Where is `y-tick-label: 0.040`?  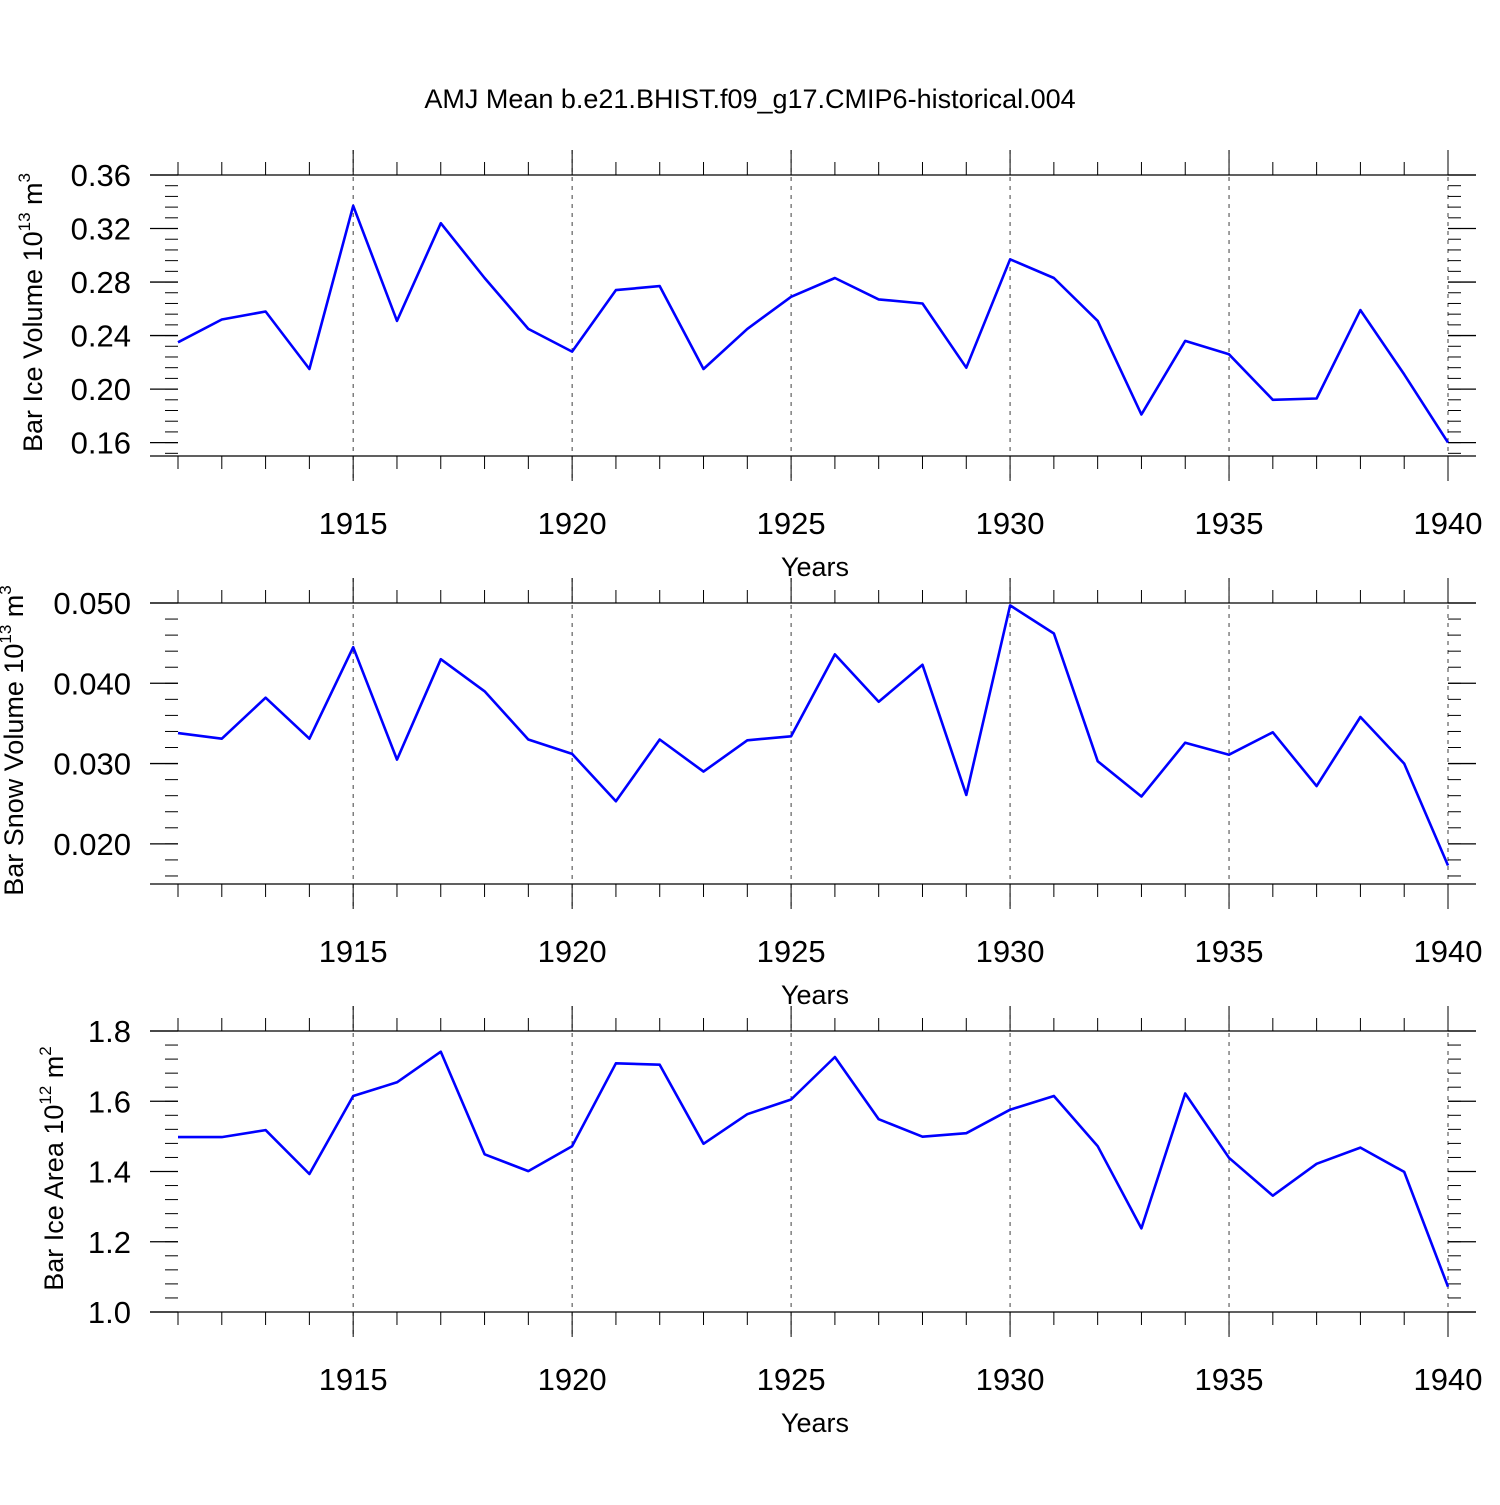
y-tick-label: 0.040 is located at coordinates (92, 683).